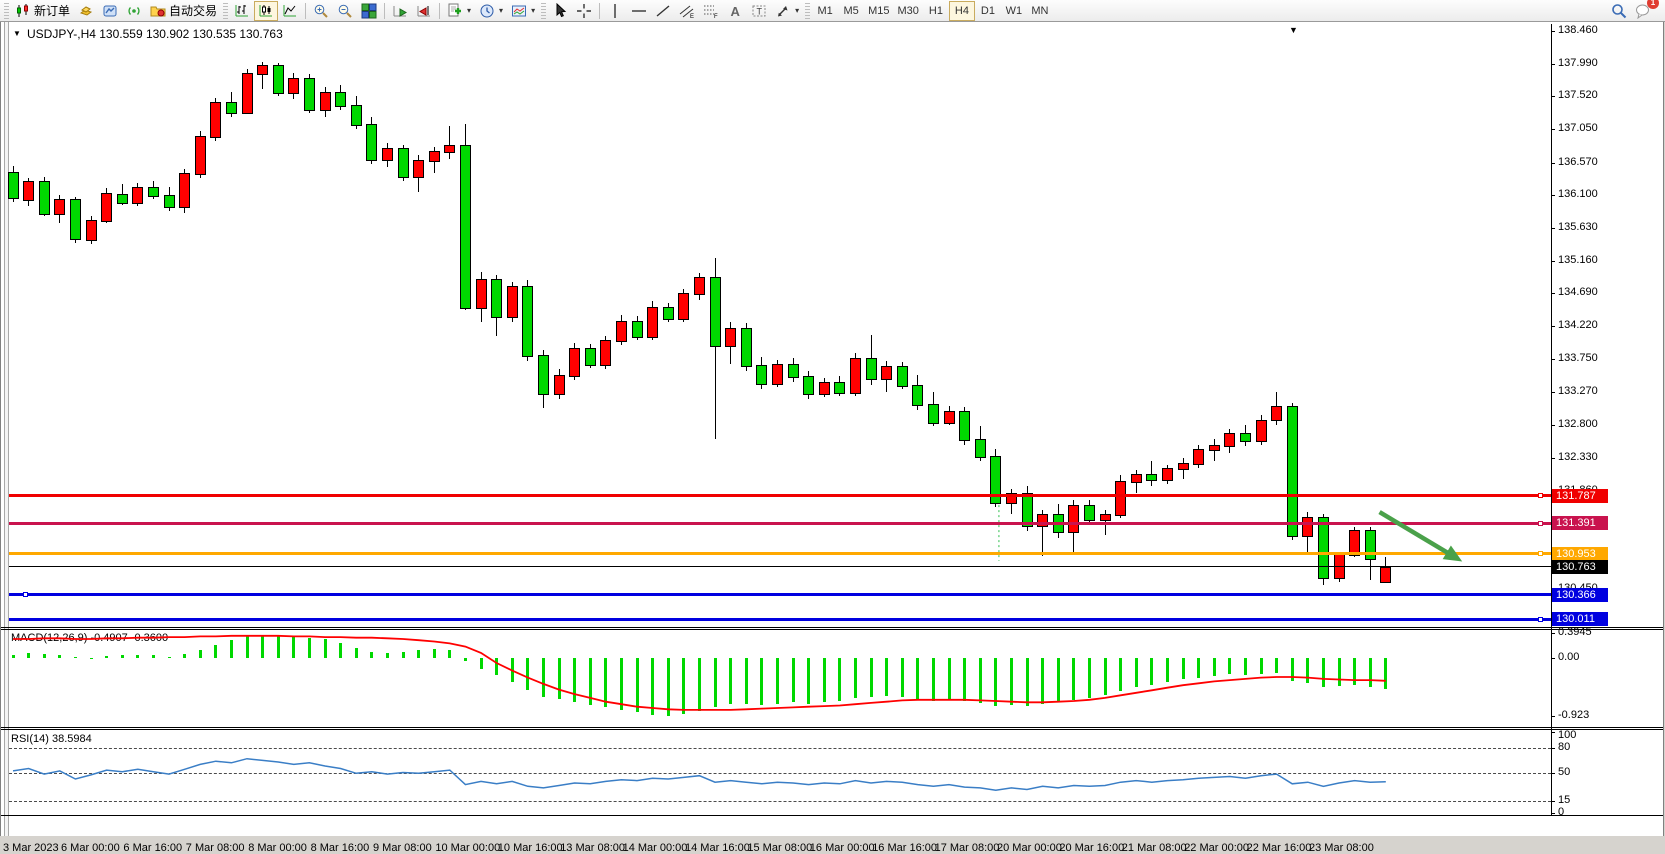 The width and height of the screenshot is (1665, 854). Describe the element at coordinates (459, 11) in the screenshot. I see `add-object-button: ▾` at that location.